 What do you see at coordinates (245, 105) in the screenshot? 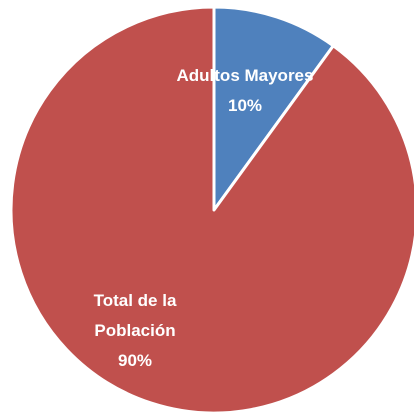
I see `slice-value-adultos-mayores: 10%` at bounding box center [245, 105].